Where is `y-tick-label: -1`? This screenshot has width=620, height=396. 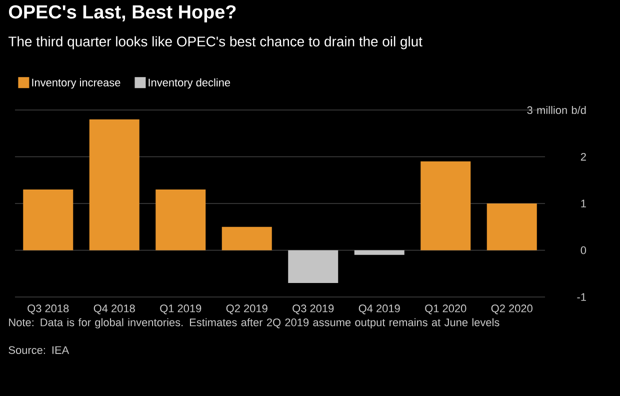
y-tick-label: -1 is located at coordinates (581, 297).